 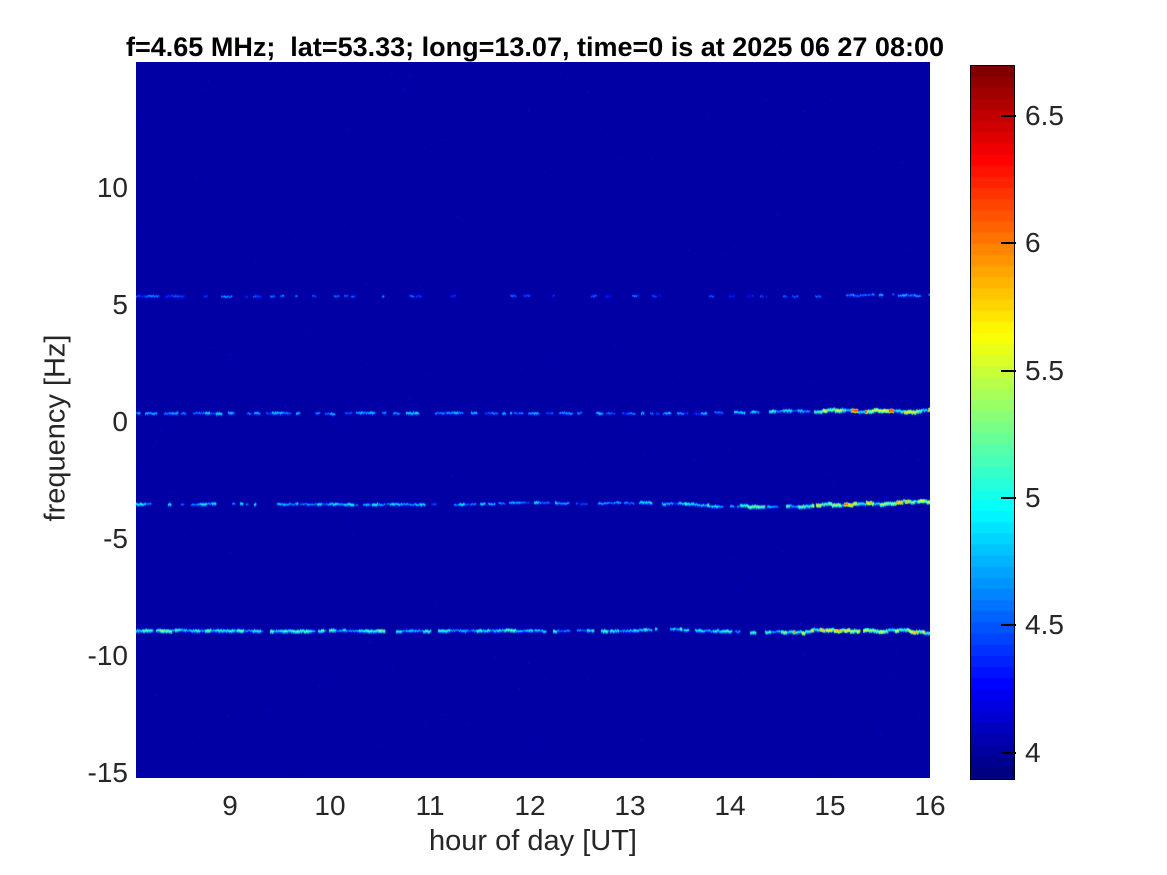 What do you see at coordinates (992, 422) in the screenshot?
I see `colorbar` at bounding box center [992, 422].